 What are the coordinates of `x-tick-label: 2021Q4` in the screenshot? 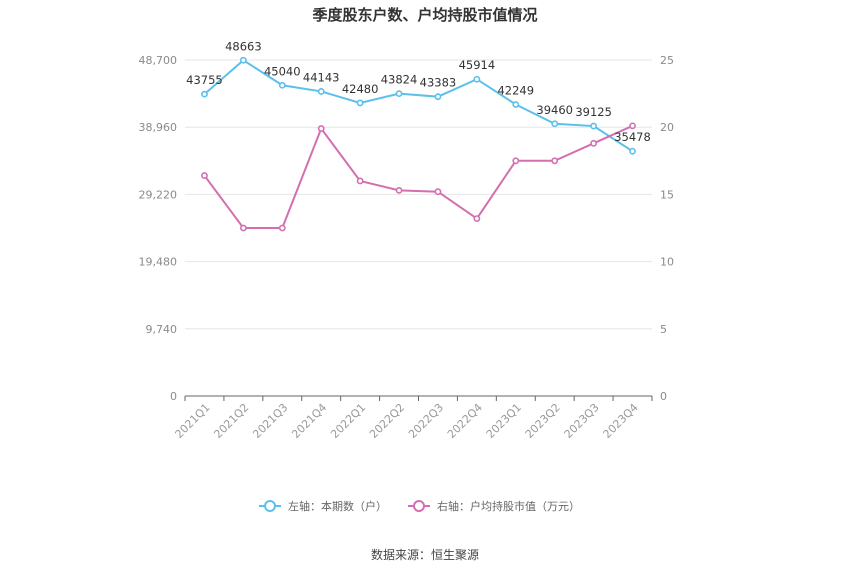 It's located at (309, 421).